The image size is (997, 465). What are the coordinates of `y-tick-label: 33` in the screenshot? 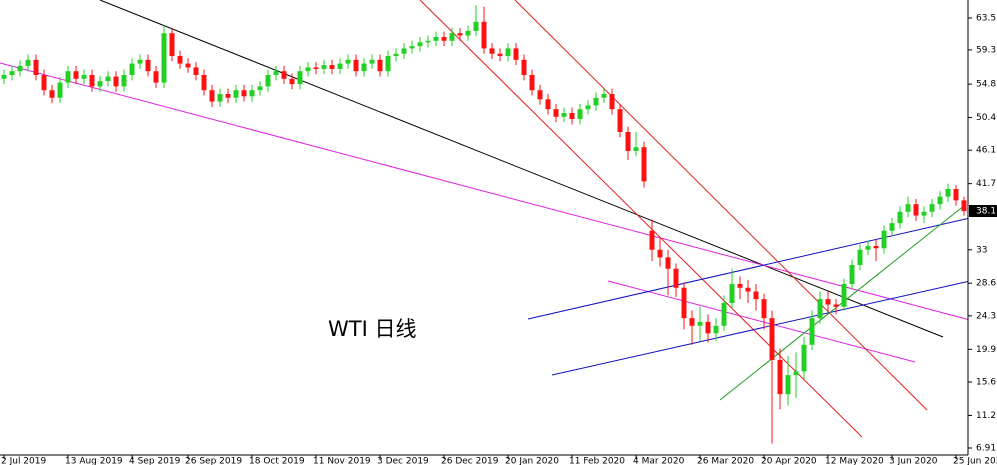 It's located at (981, 250).